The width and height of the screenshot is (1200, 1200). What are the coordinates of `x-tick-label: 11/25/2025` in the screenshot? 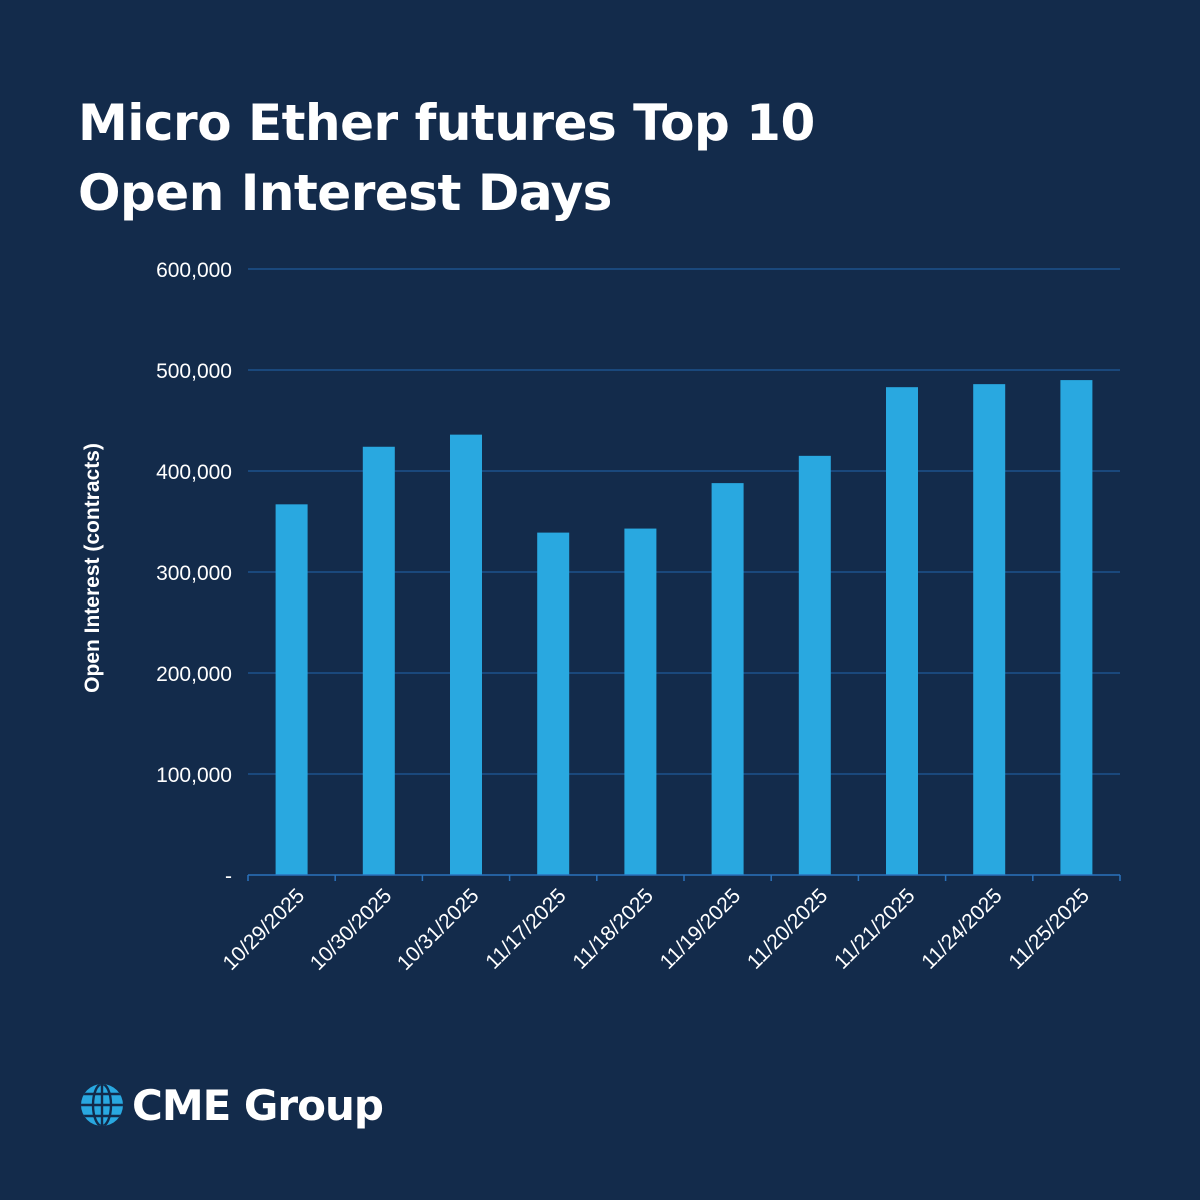 It's located at (1048, 928).